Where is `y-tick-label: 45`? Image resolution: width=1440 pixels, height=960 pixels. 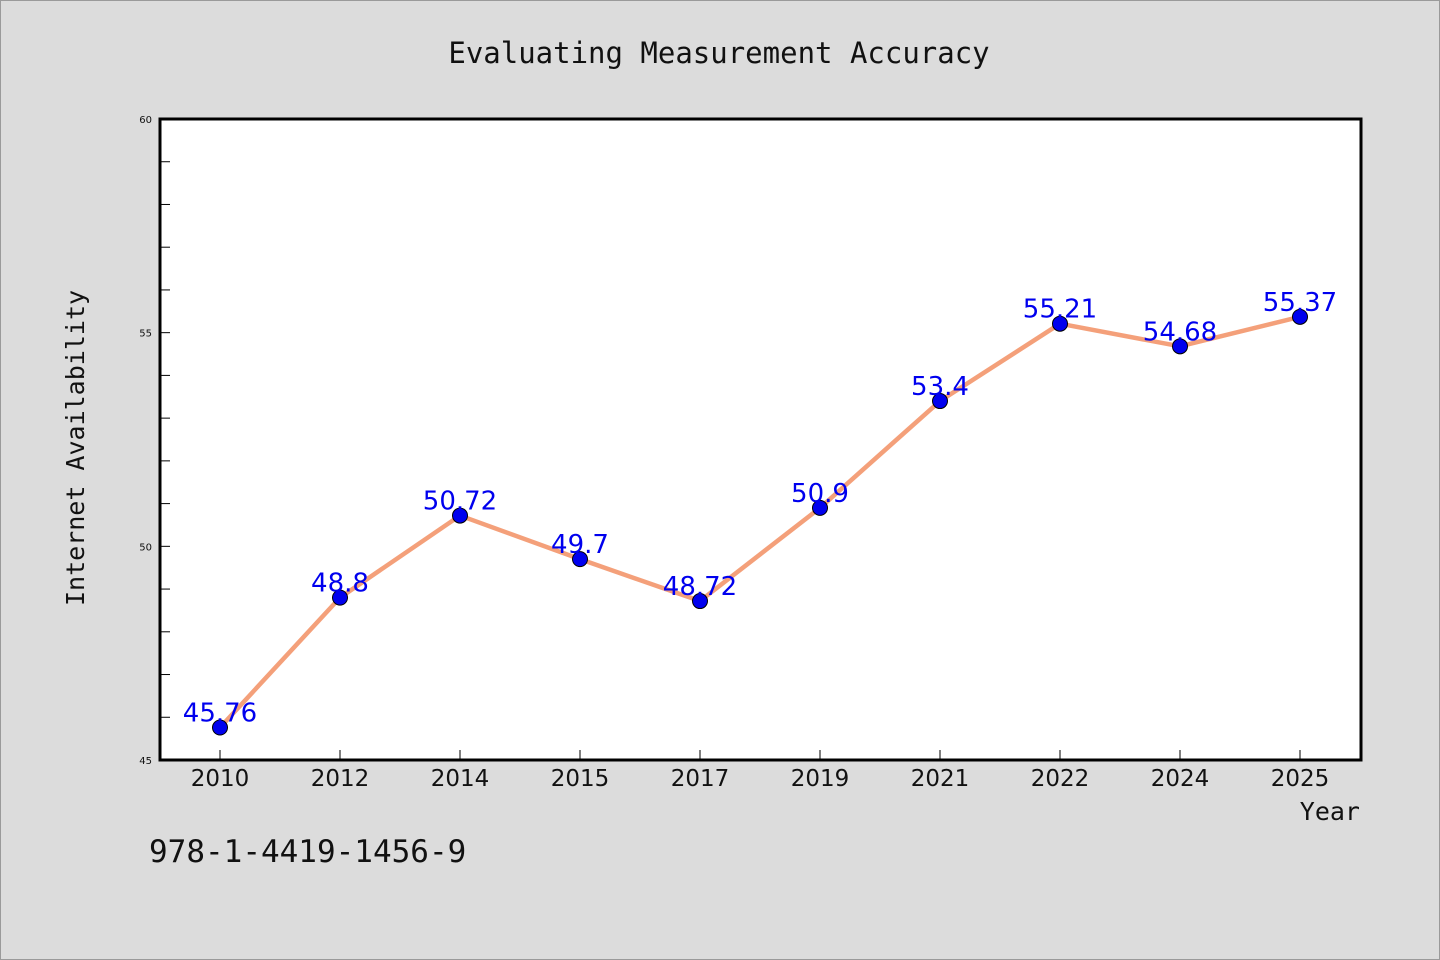 y-tick-label: 45 is located at coordinates (145, 761).